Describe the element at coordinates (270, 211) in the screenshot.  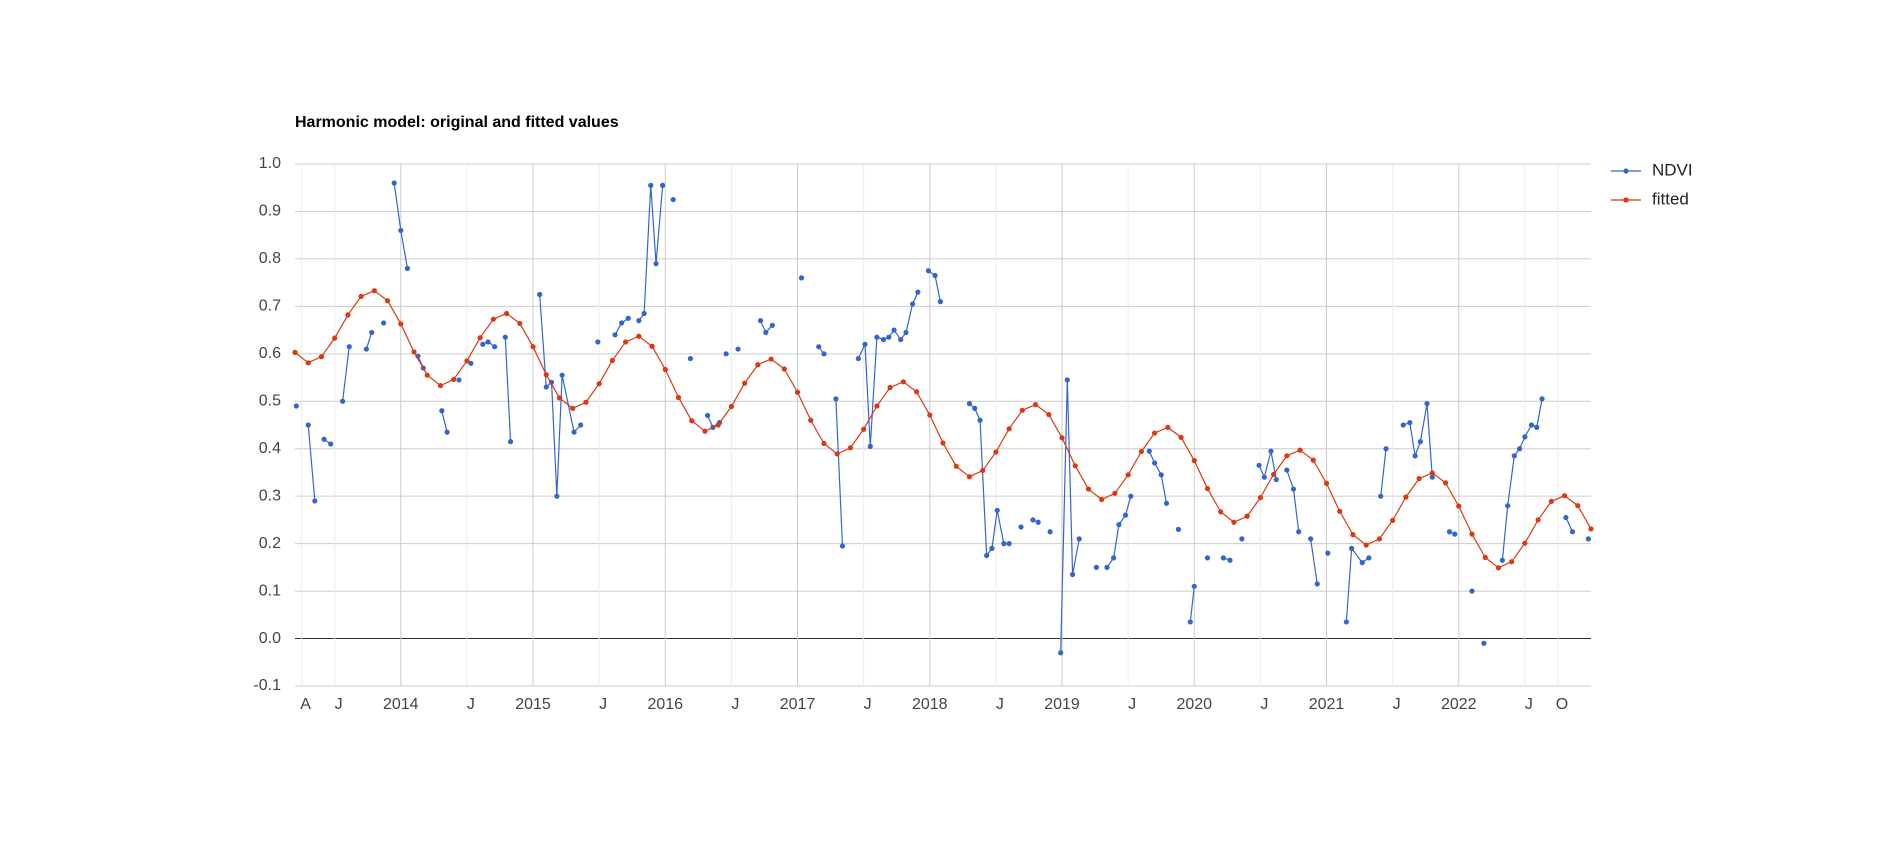
I see `y-tick-label: 0.9` at that location.